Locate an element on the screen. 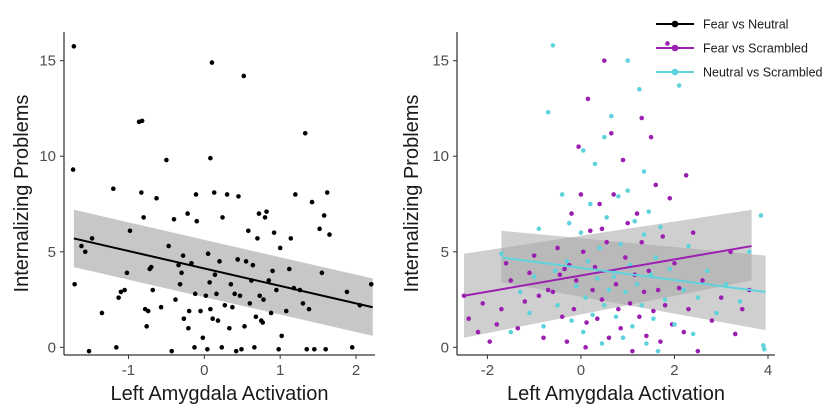 Image resolution: width=837 pixels, height=406 pixels. legend-label: Fear vs Neutral is located at coordinates (745, 25).